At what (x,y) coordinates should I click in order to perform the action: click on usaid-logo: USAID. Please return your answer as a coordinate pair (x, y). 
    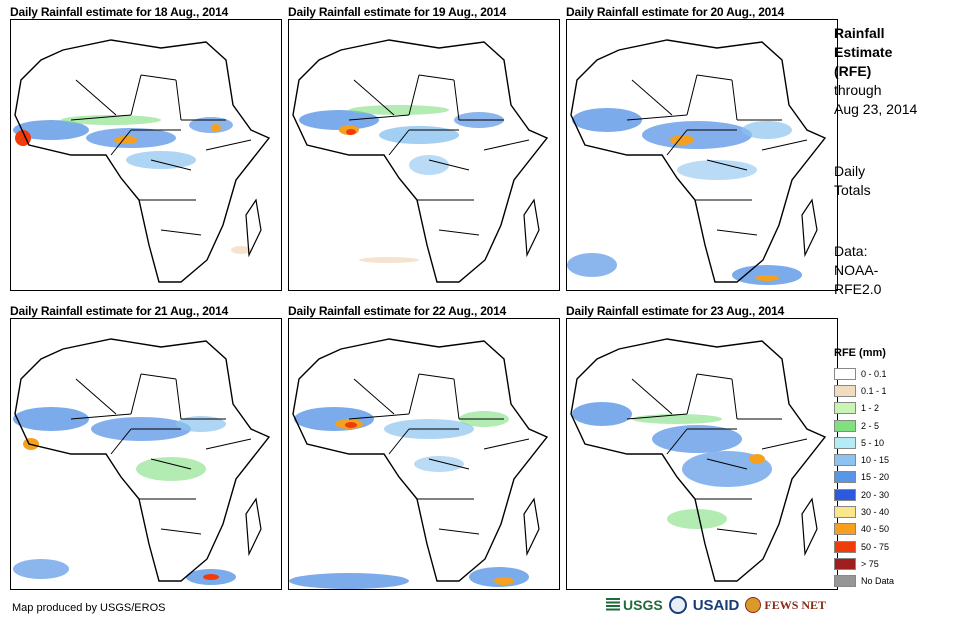
    Looking at the image, I should click on (716, 605).